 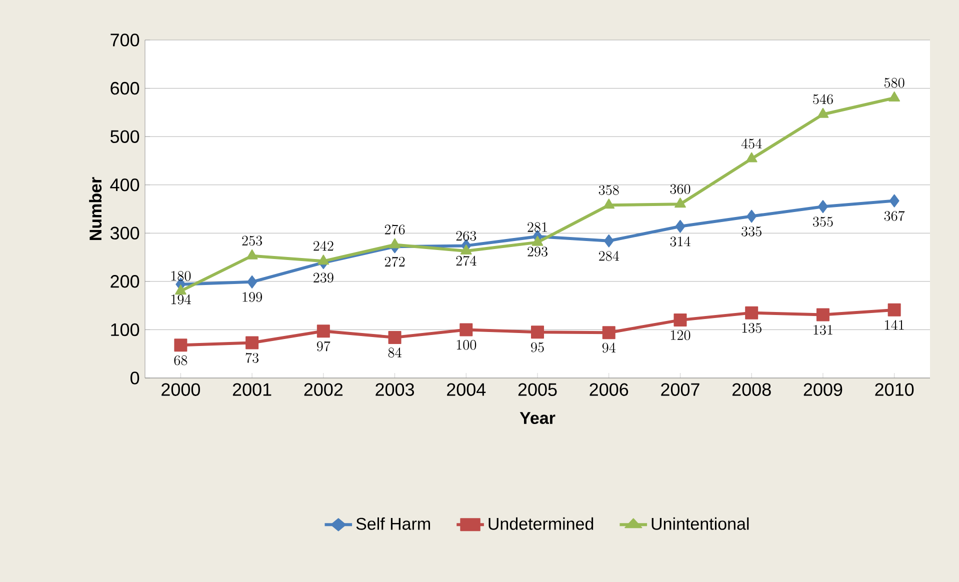 I want to click on data-label: 367, so click(x=894, y=215).